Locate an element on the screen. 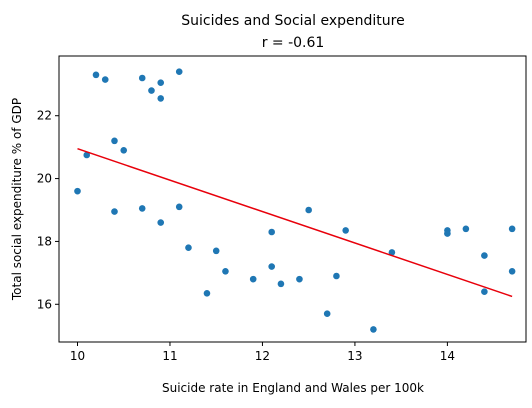  chart-title: Suicides and Social expenditure is located at coordinates (292, 21).